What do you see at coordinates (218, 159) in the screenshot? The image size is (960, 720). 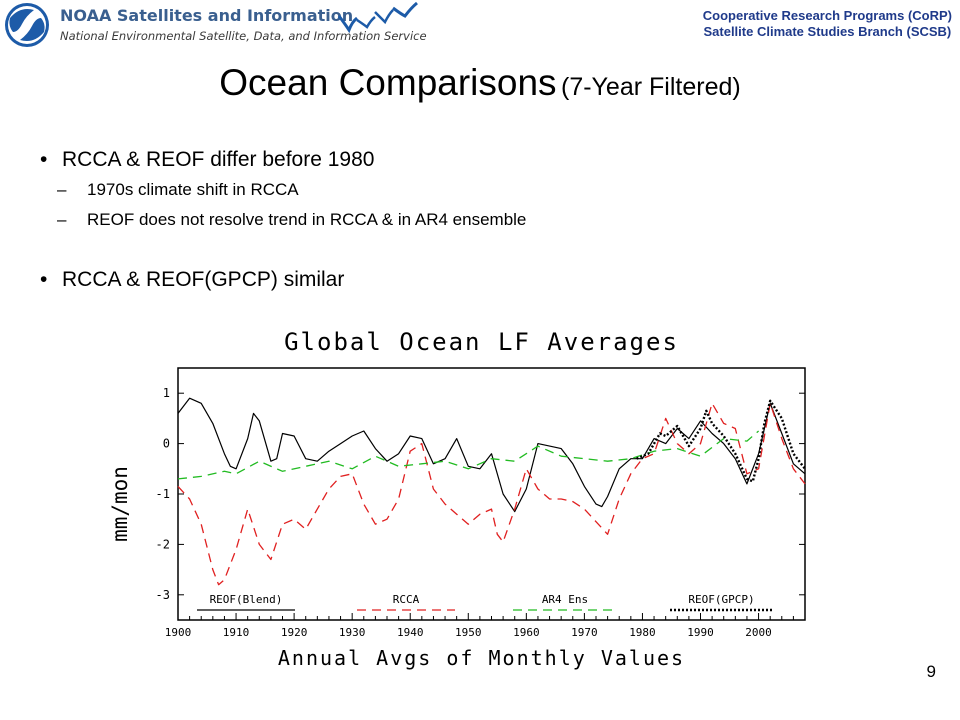 I see `bullet-1-text: RCCA & REOF differ before 1980` at bounding box center [218, 159].